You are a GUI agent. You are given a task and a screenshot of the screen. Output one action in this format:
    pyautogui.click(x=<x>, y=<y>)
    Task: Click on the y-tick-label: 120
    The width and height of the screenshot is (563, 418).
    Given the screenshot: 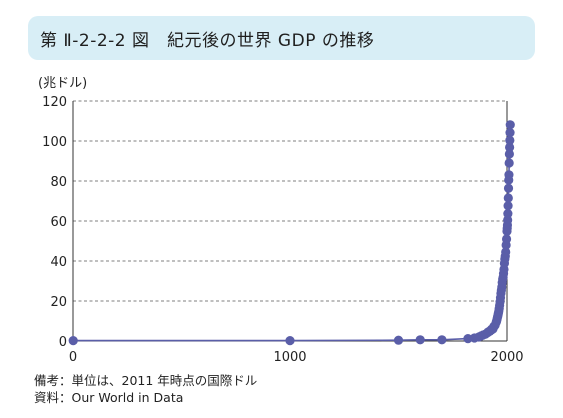 What is the action you would take?
    pyautogui.click(x=54, y=102)
    